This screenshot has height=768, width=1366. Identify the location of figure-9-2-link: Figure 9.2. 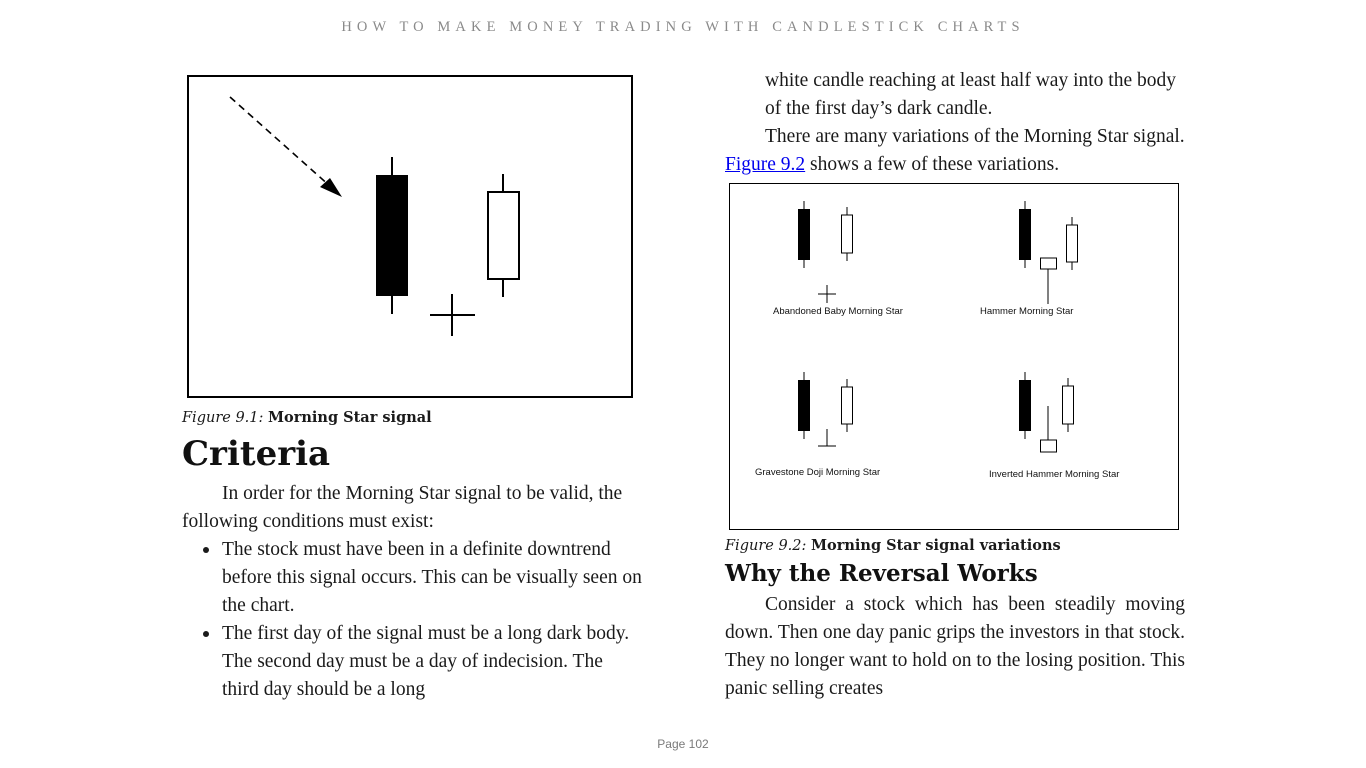
(765, 164).